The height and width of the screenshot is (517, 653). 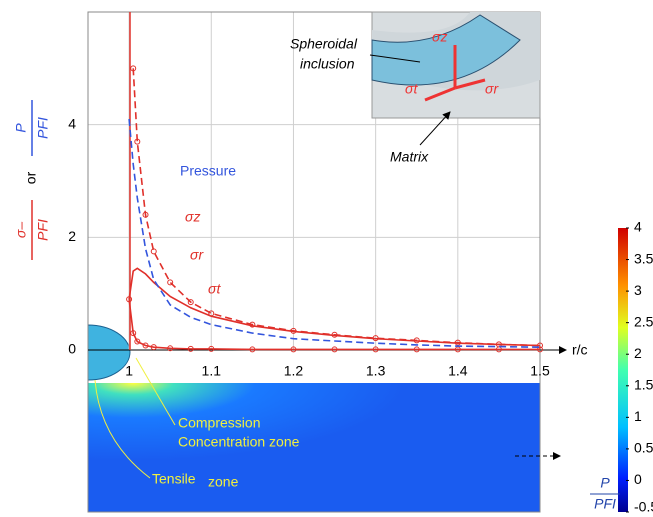 I want to click on annotation: Tensile, so click(x=174, y=479).